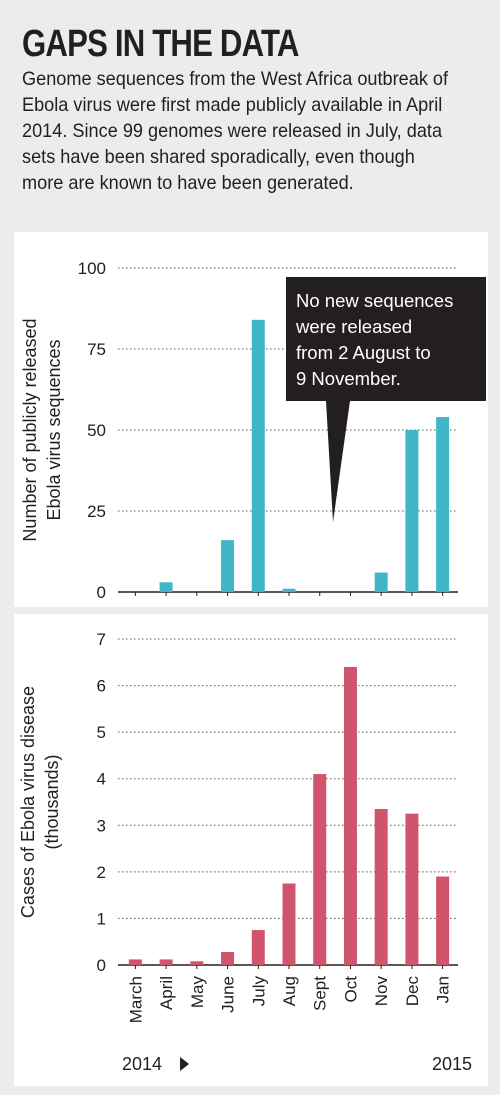 Image resolution: width=500 pixels, height=1095 pixels. What do you see at coordinates (258, 991) in the screenshot?
I see `month-label-july: July` at bounding box center [258, 991].